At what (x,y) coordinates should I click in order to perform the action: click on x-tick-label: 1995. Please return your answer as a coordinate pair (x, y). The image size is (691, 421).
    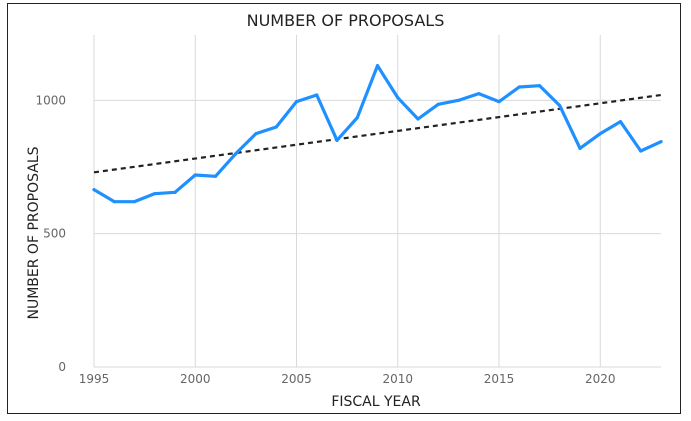
    Looking at the image, I should click on (94, 379).